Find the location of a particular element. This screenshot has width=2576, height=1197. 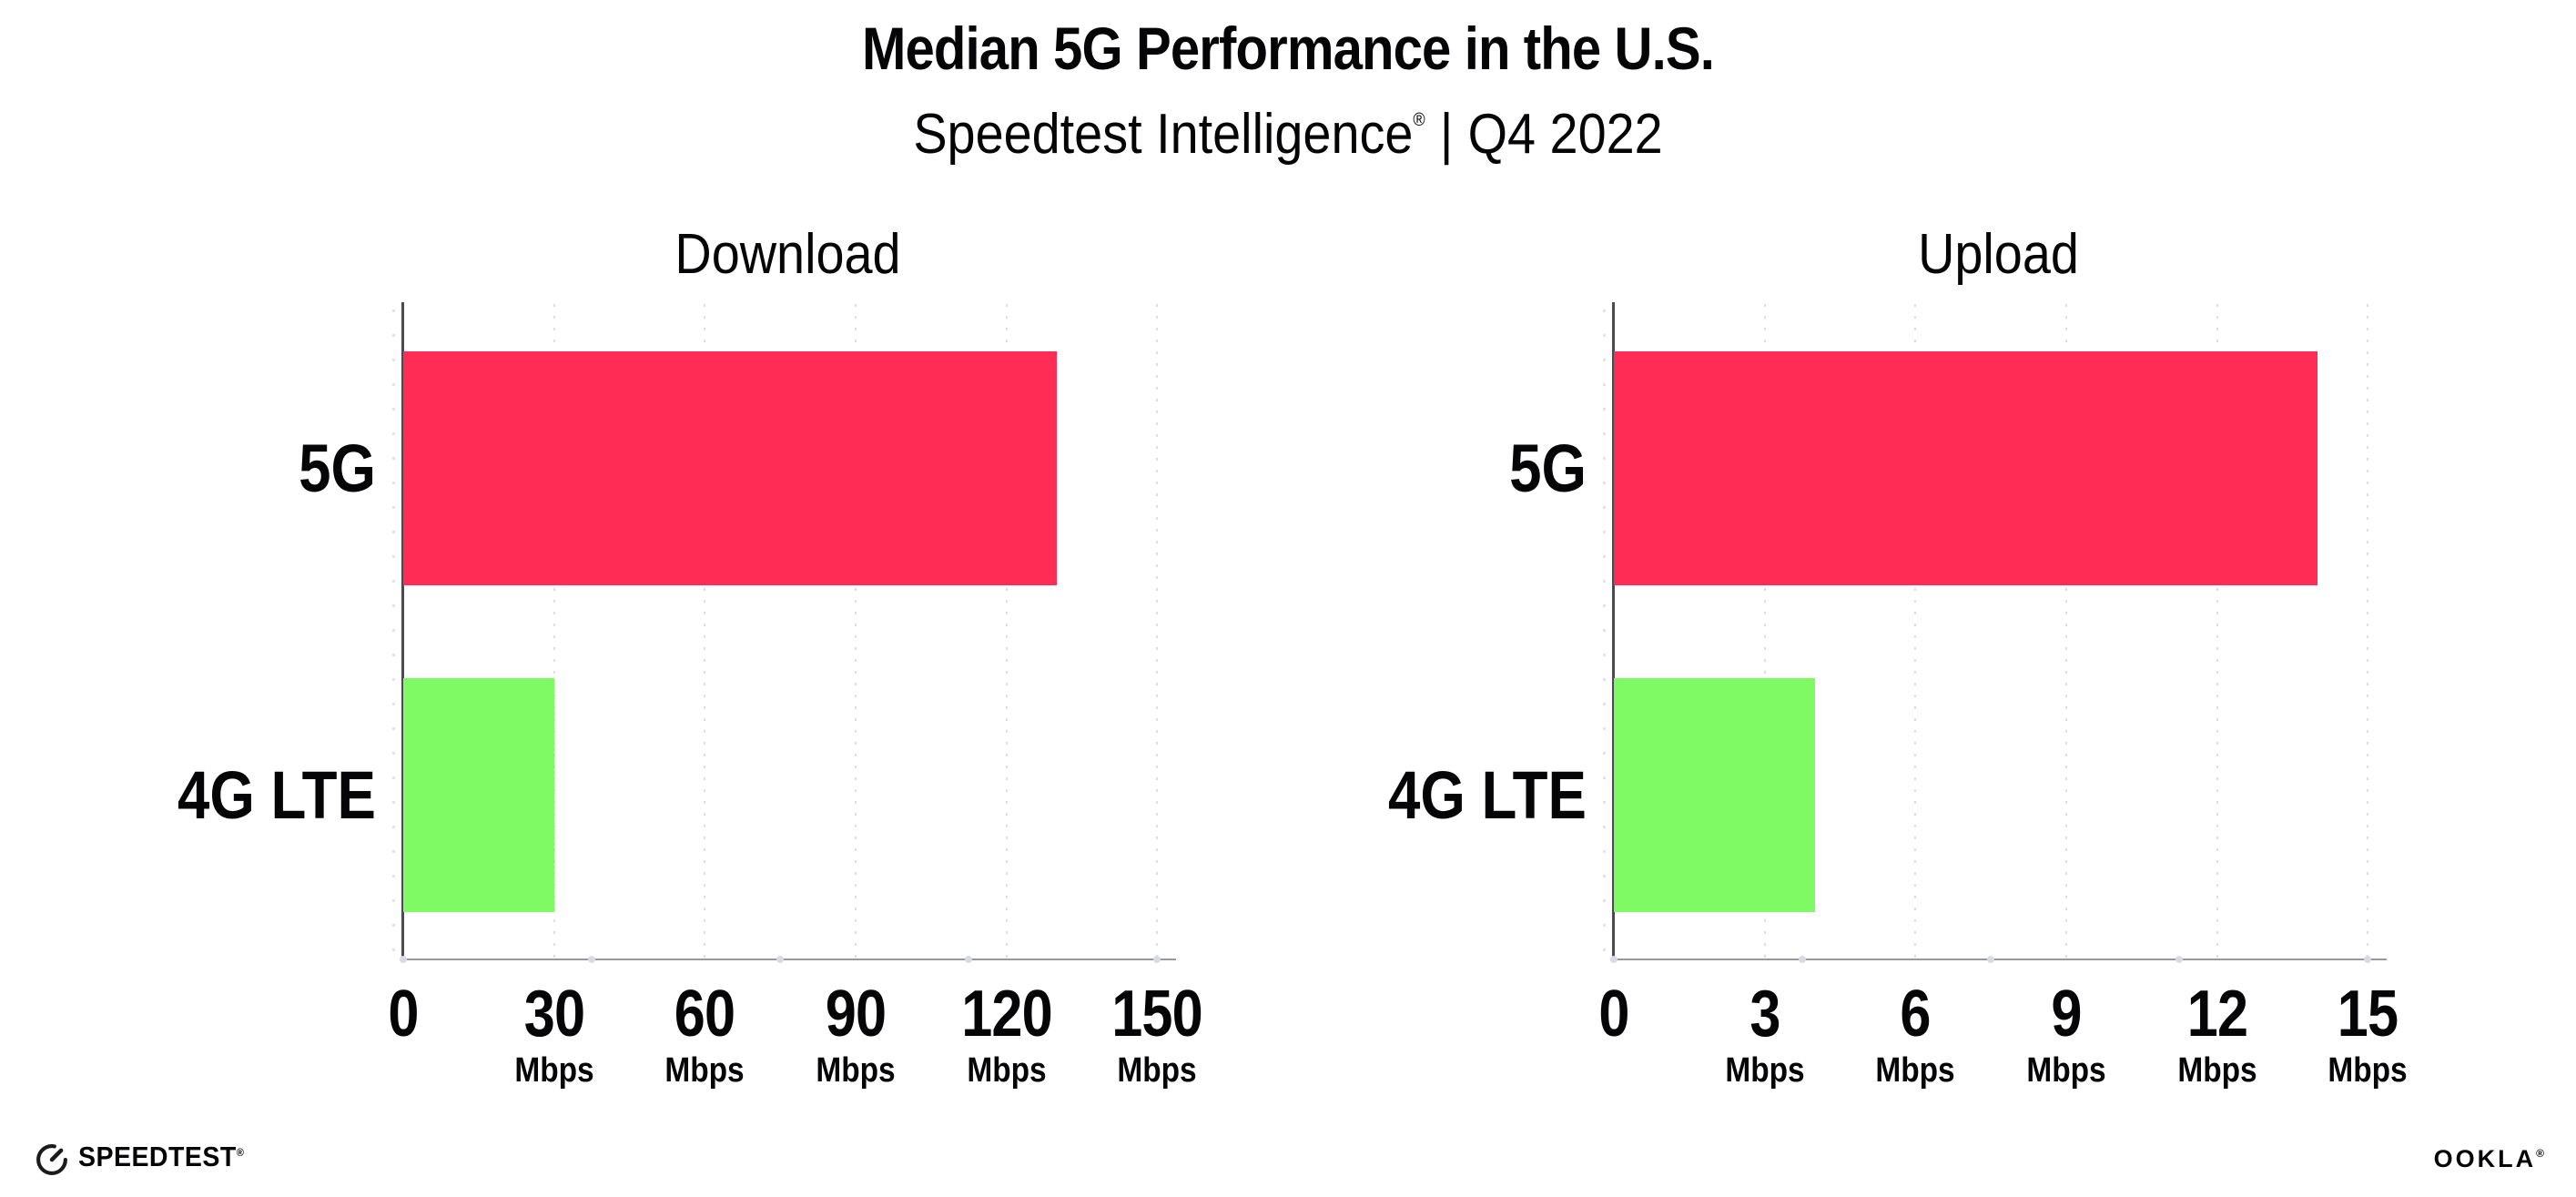

x-tick-9: 9 Mbps is located at coordinates (2066, 1034).